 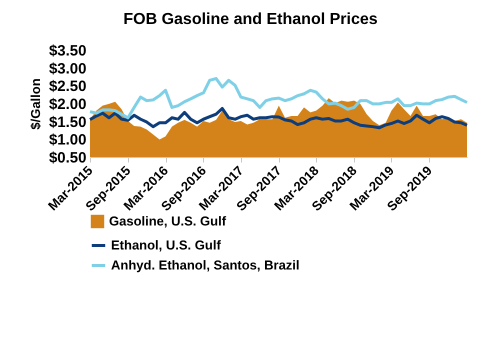 What do you see at coordinates (67, 104) in the screenshot?
I see `y-tick-label: $2.00` at bounding box center [67, 104].